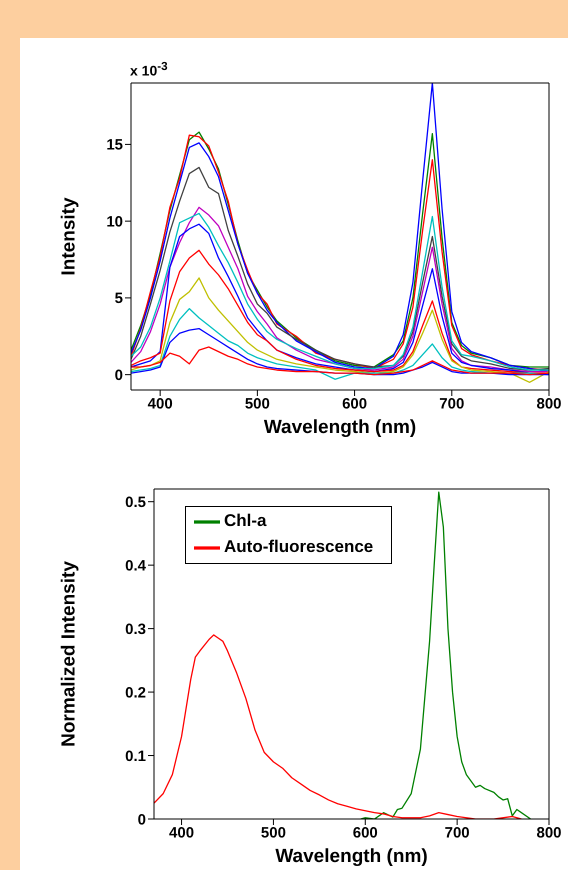 Image resolution: width=568 pixels, height=870 pixels. What do you see at coordinates (299, 546) in the screenshot?
I see `legend-label: Auto-fluorescence` at bounding box center [299, 546].